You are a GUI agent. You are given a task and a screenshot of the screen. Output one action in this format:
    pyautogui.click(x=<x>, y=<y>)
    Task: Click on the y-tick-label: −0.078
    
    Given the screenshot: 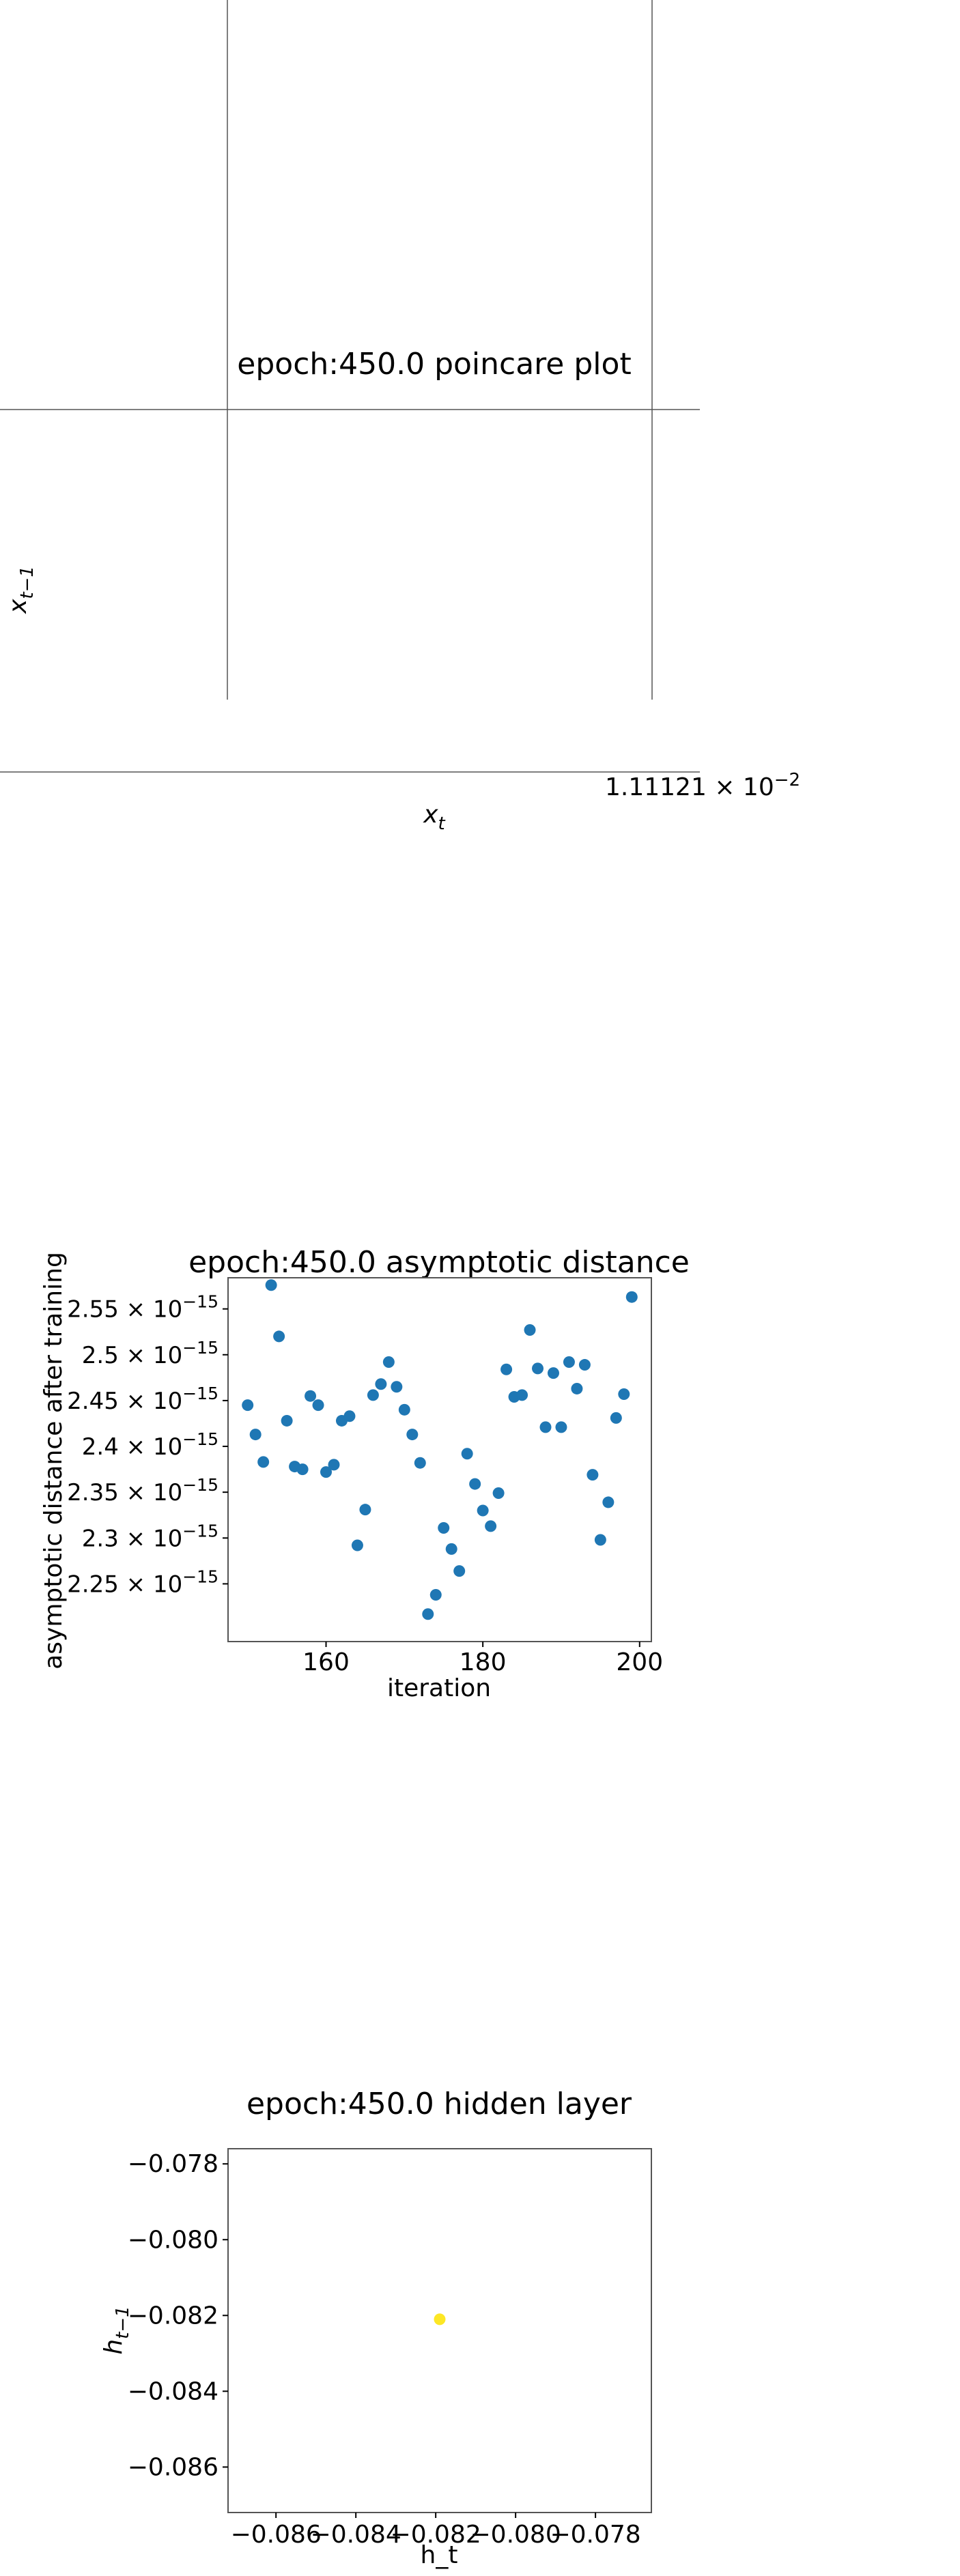 What is the action you would take?
    pyautogui.click(x=173, y=2164)
    